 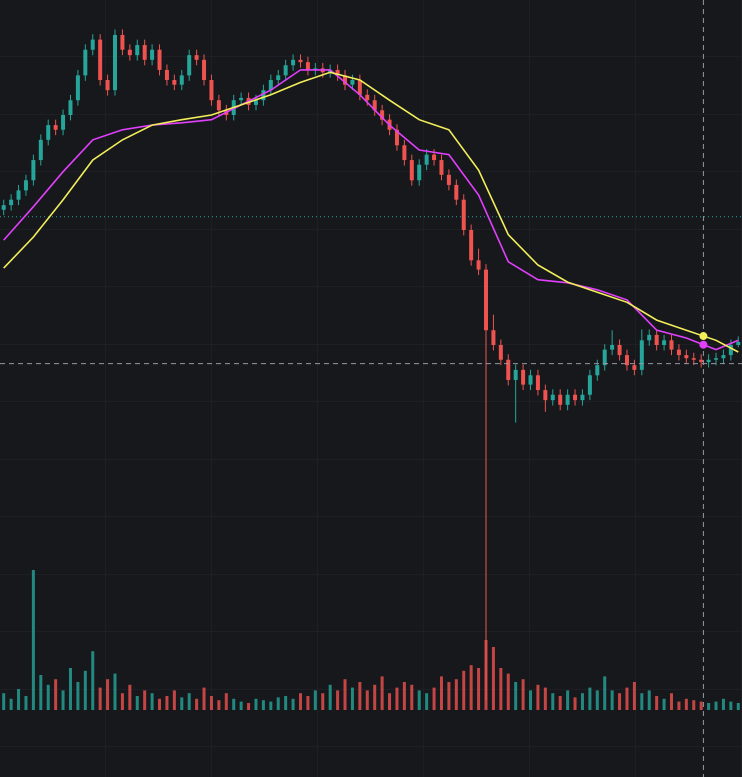 What do you see at coordinates (703, 344) in the screenshot?
I see `crosshair-dot` at bounding box center [703, 344].